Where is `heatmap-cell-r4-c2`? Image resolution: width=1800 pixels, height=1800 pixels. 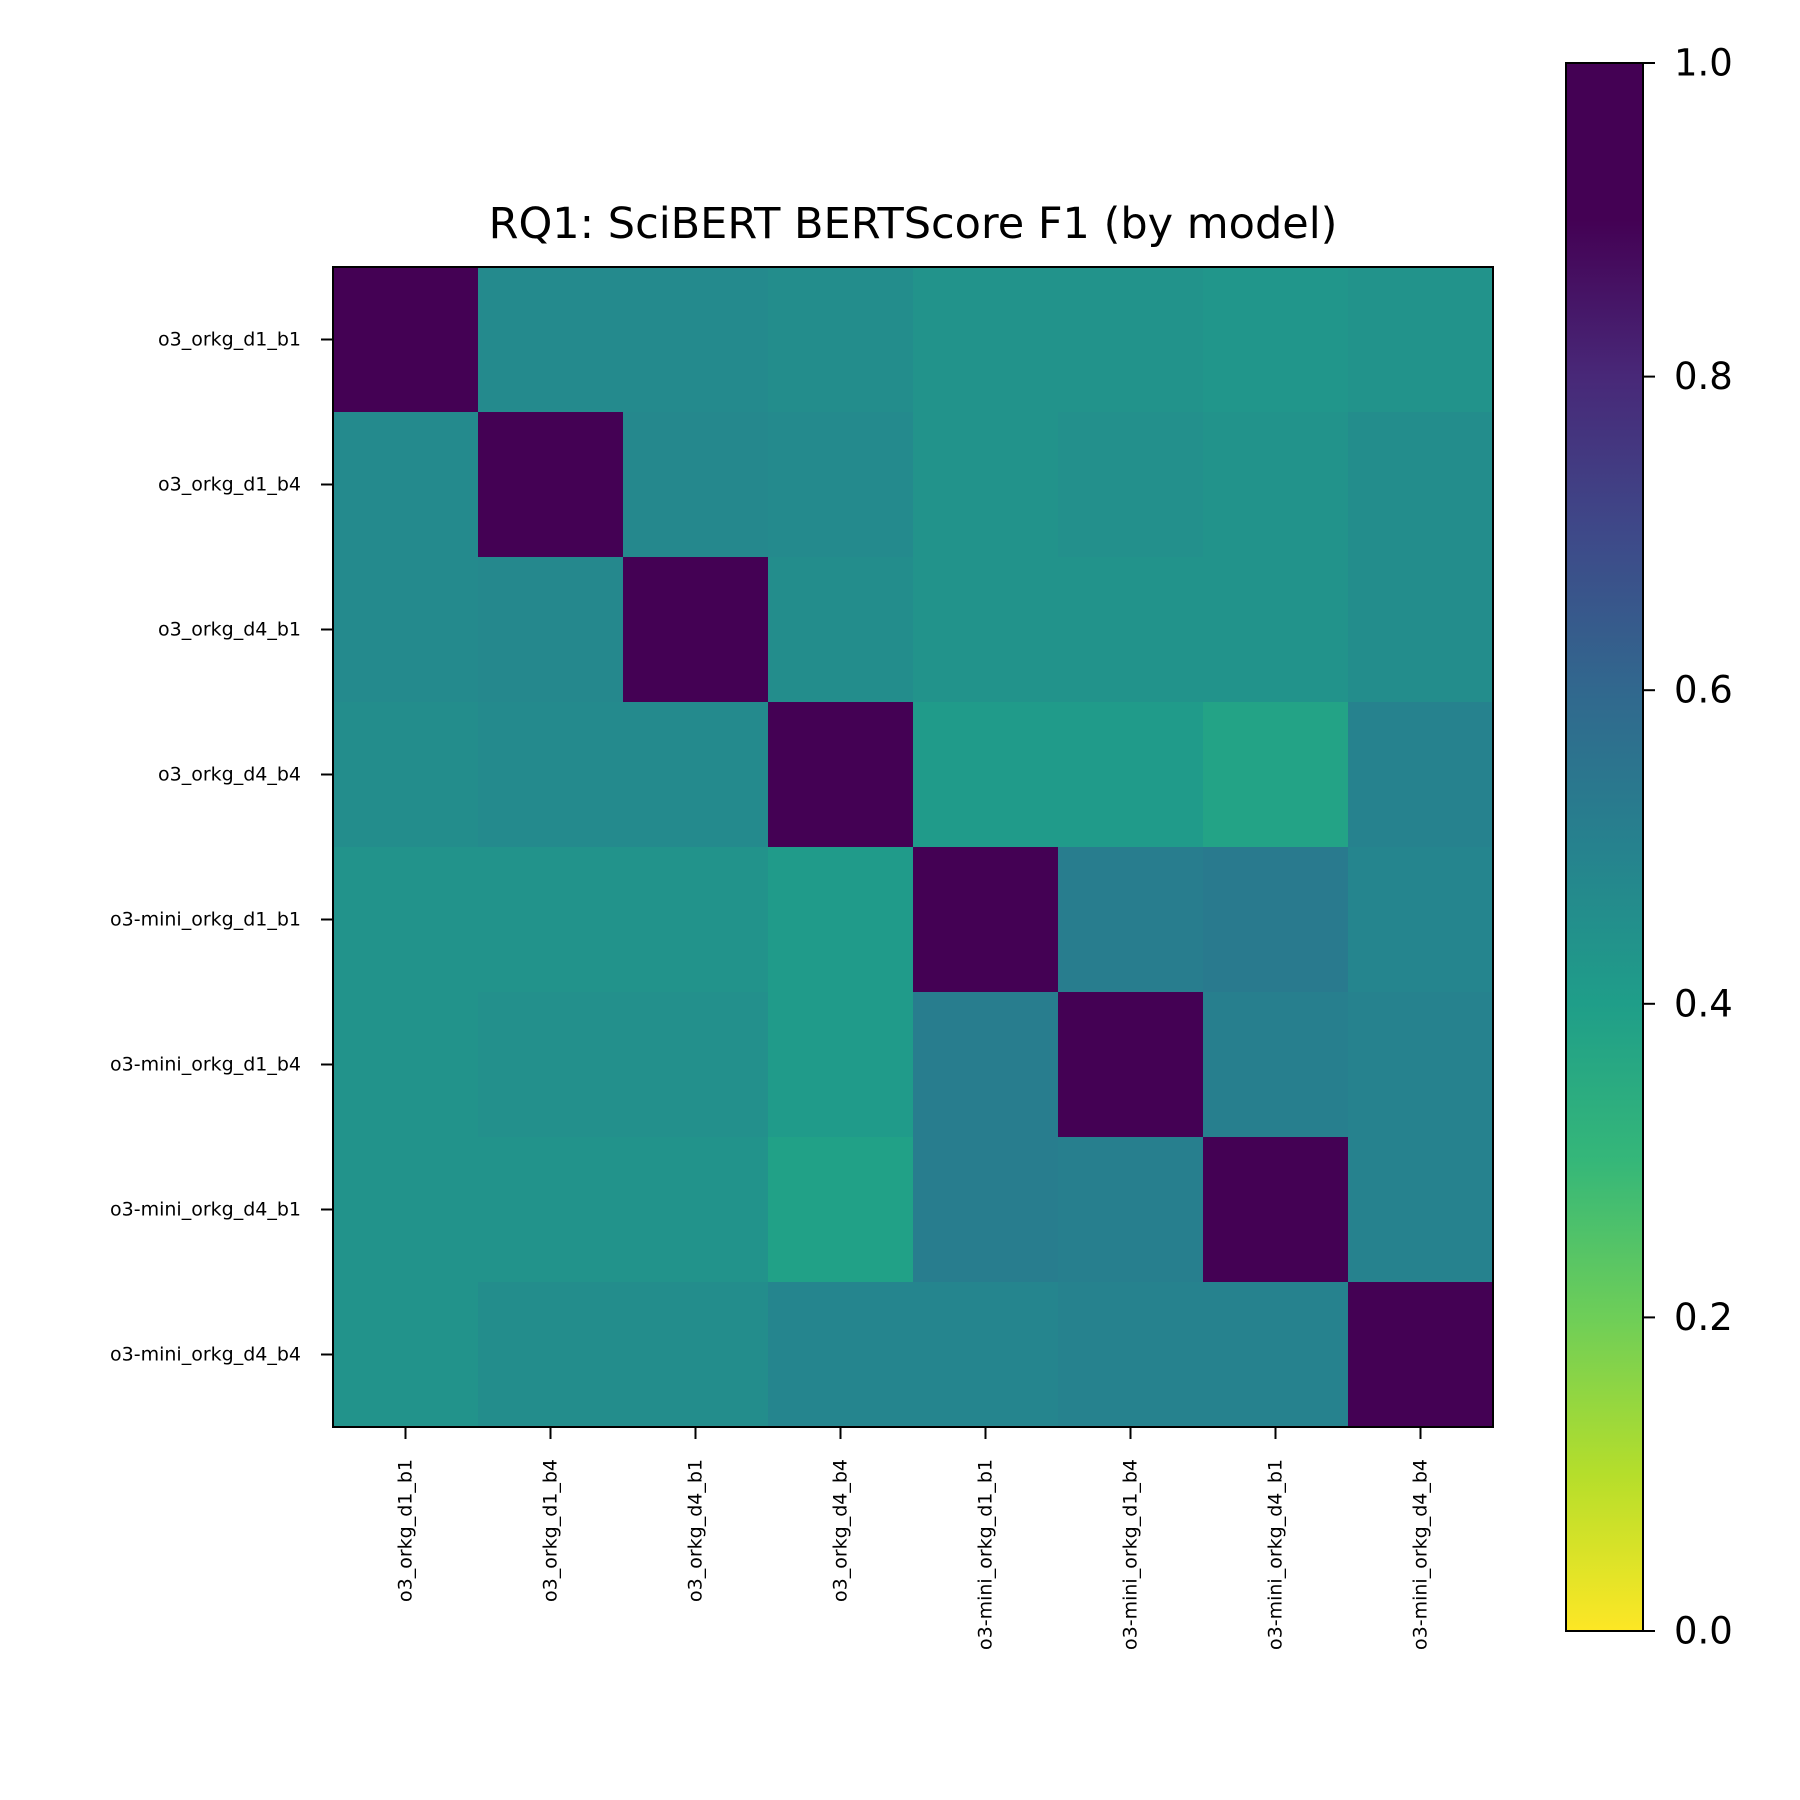 heatmap-cell-r4-c2 is located at coordinates (696, 920).